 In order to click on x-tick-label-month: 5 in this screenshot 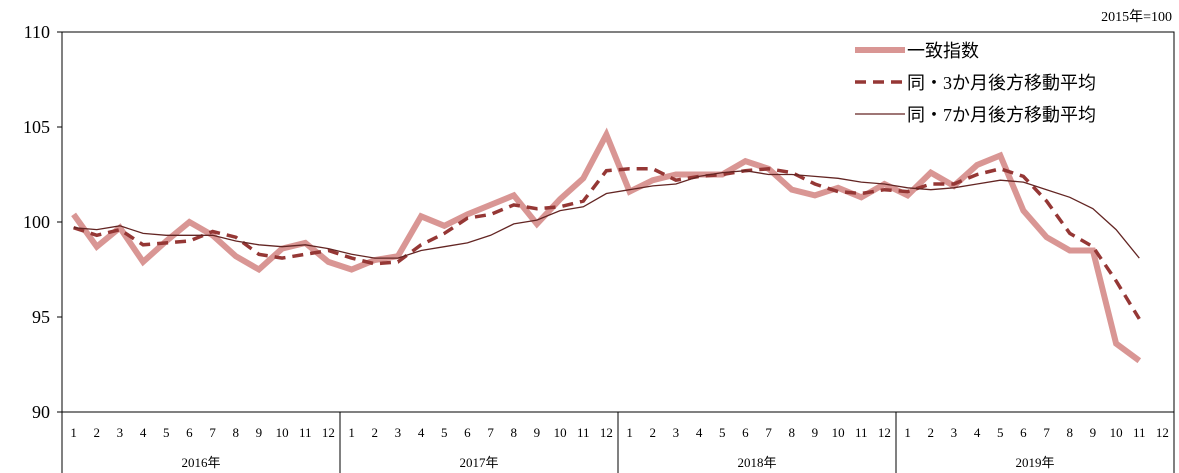, I will do `click(166, 432)`.